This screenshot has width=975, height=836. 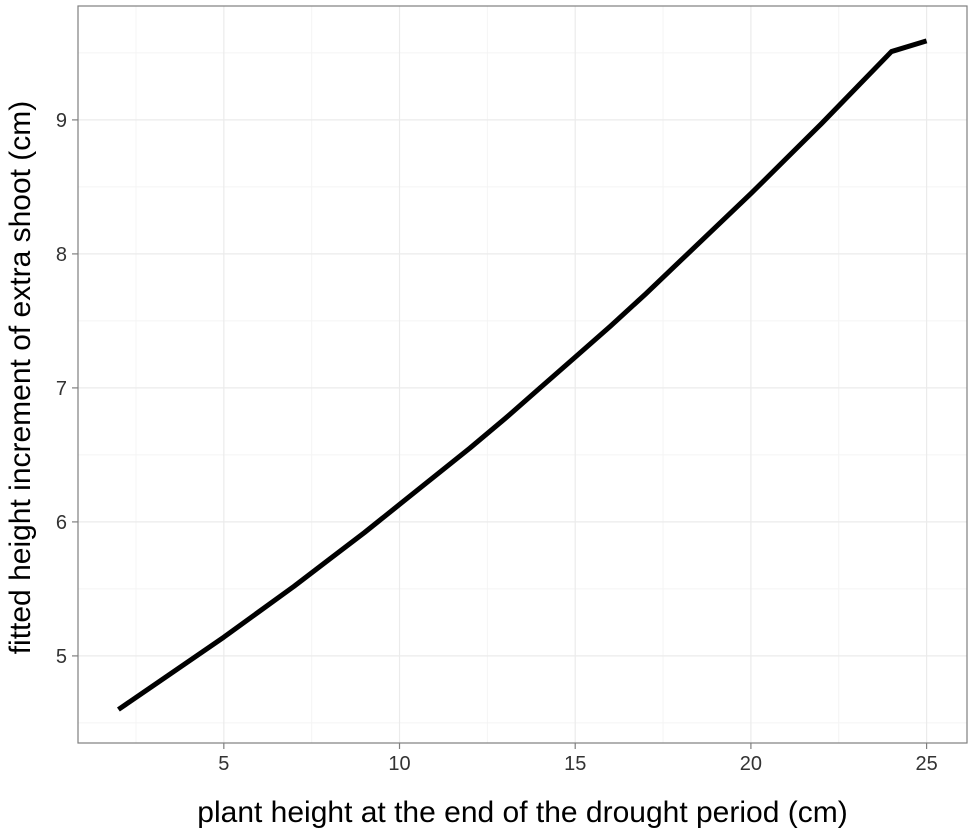 What do you see at coordinates (223, 764) in the screenshot?
I see `x-tick-label: 5` at bounding box center [223, 764].